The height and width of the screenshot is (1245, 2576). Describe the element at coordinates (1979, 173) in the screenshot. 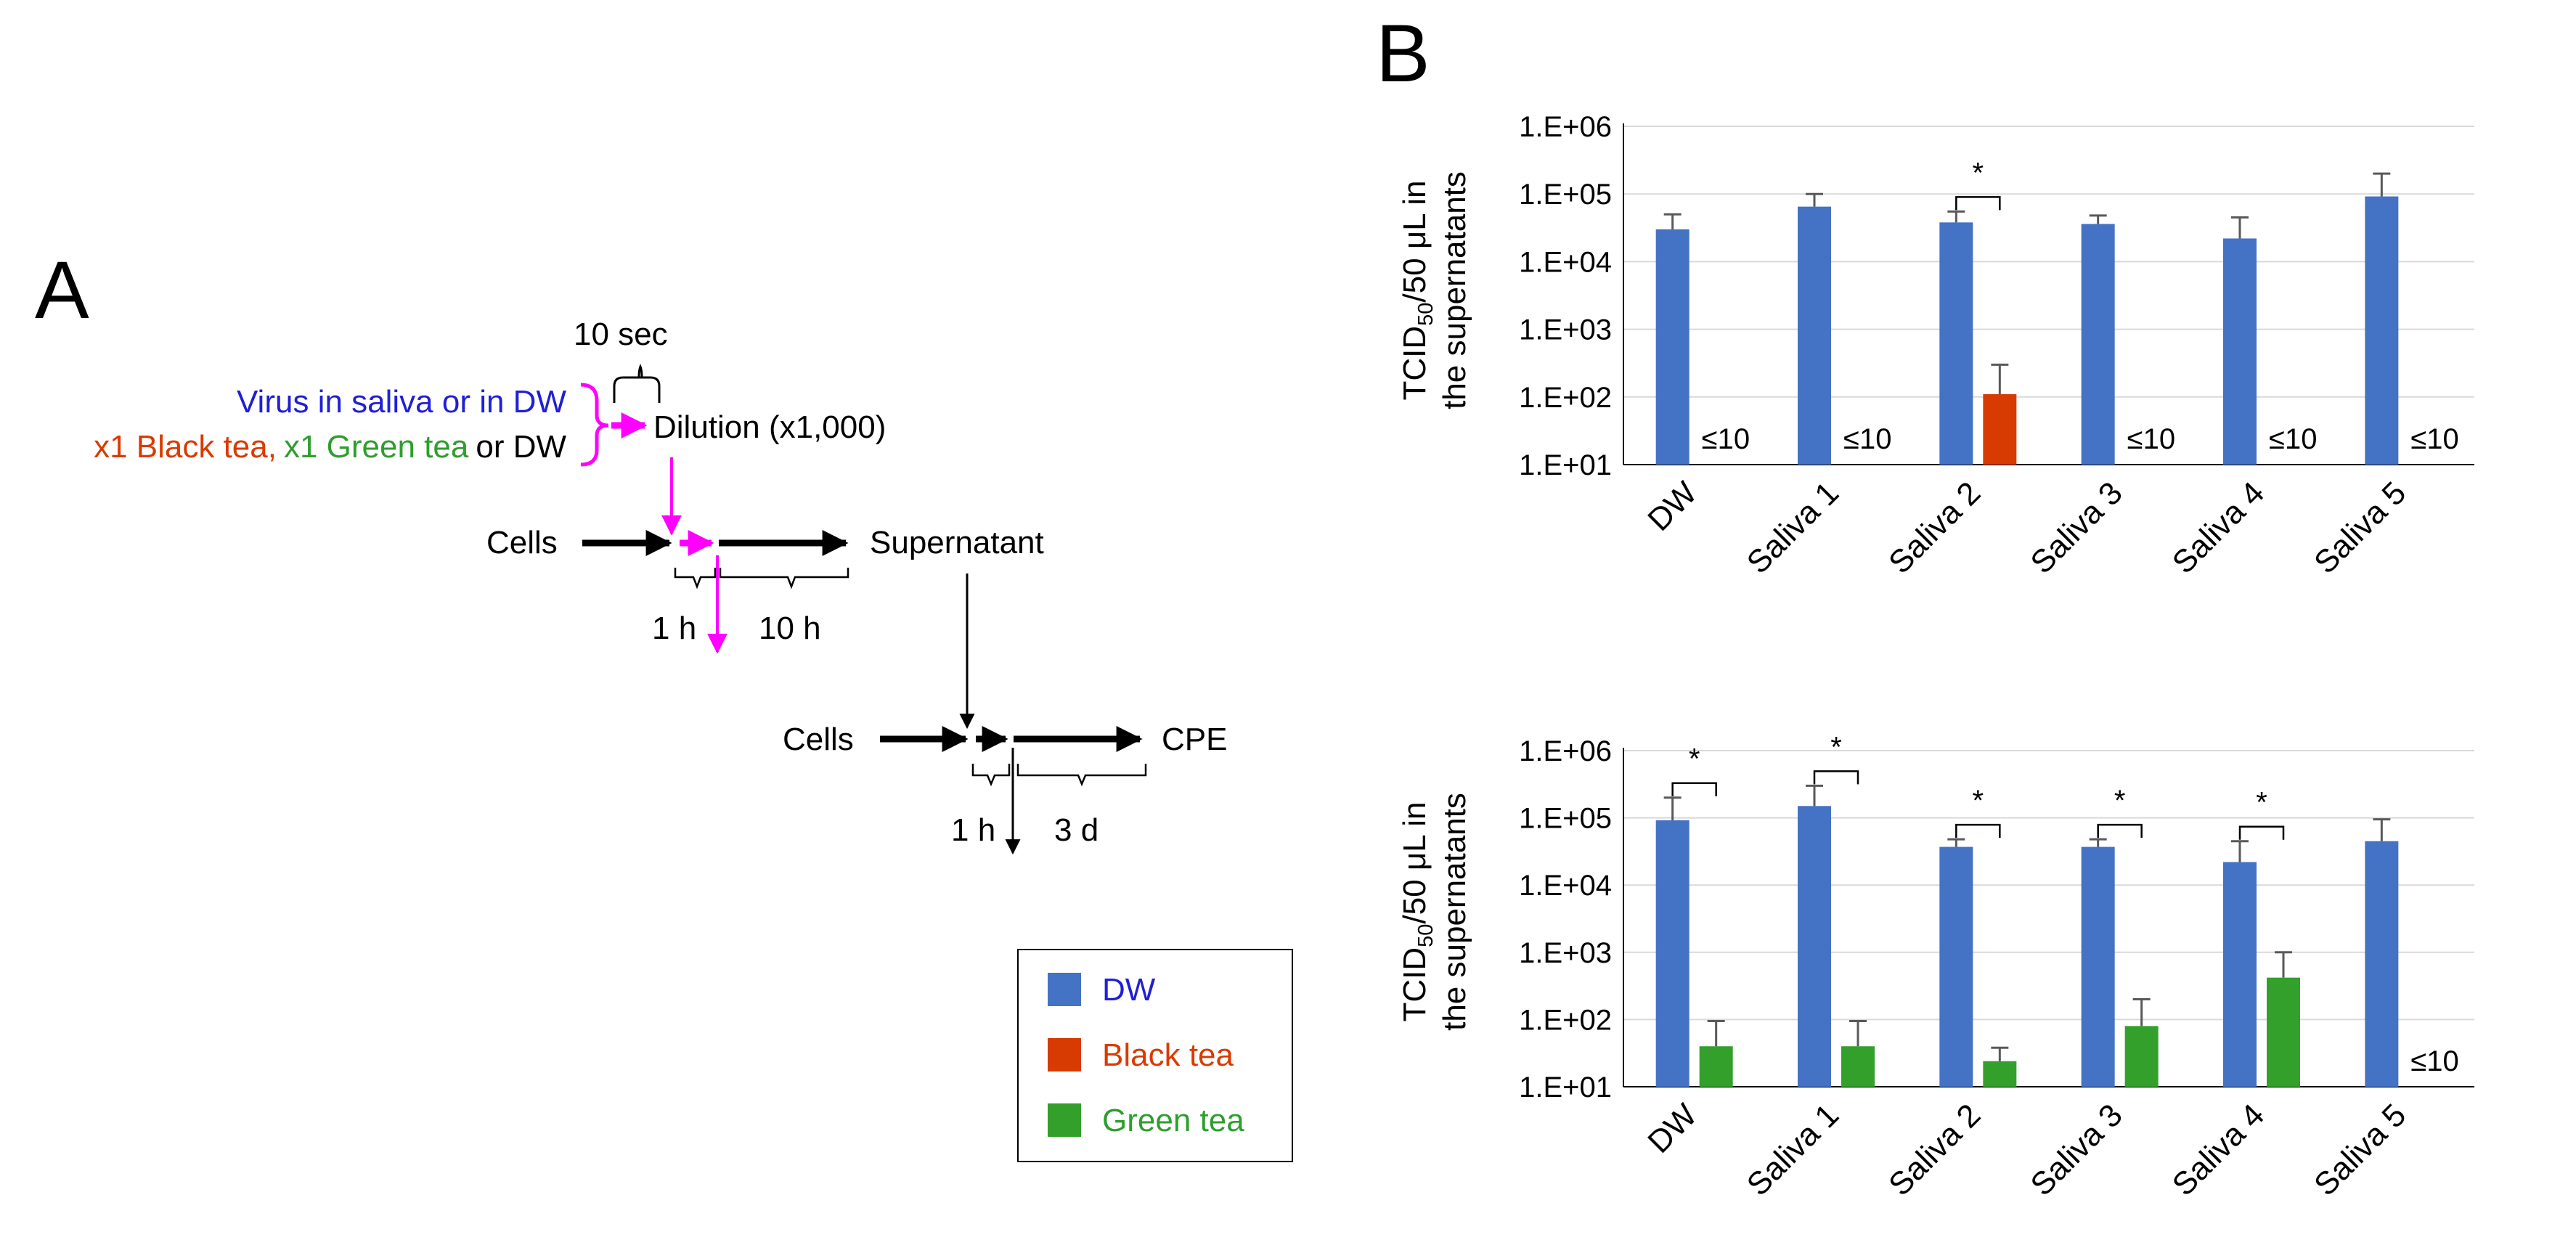

I see `chart-top-significance-mark: *` at that location.